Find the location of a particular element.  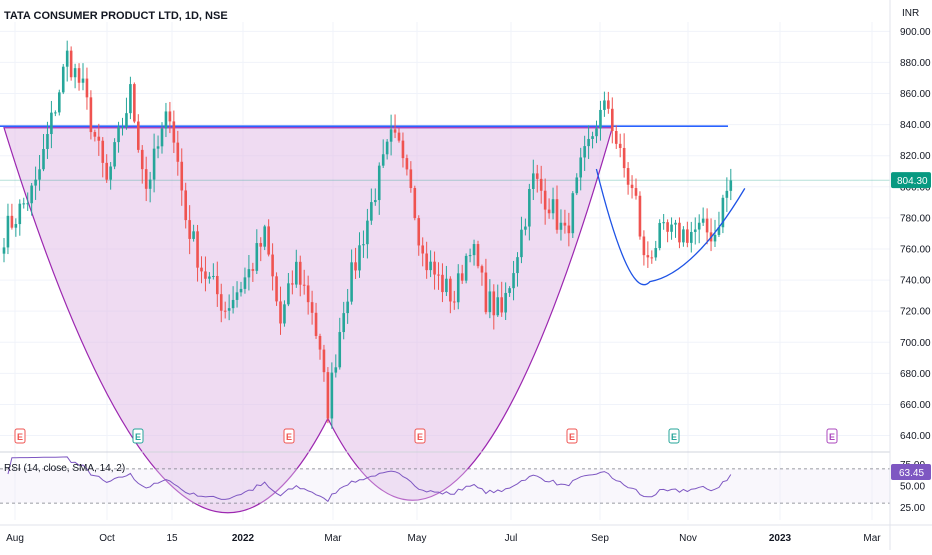

price-tick-label: 740.00 is located at coordinates (915, 281).